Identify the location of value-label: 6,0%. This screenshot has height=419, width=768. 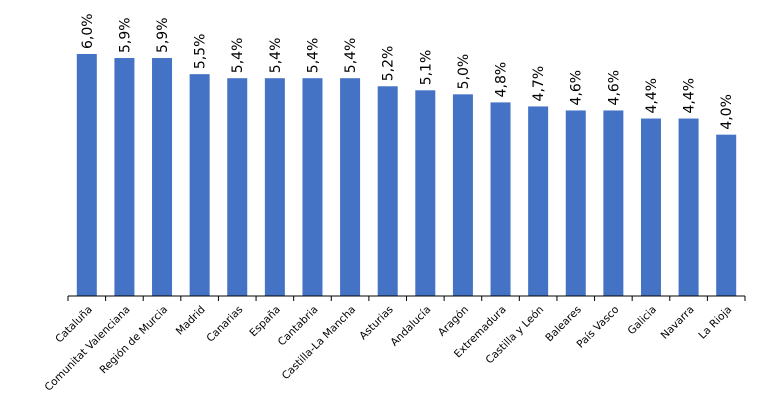
(88, 31).